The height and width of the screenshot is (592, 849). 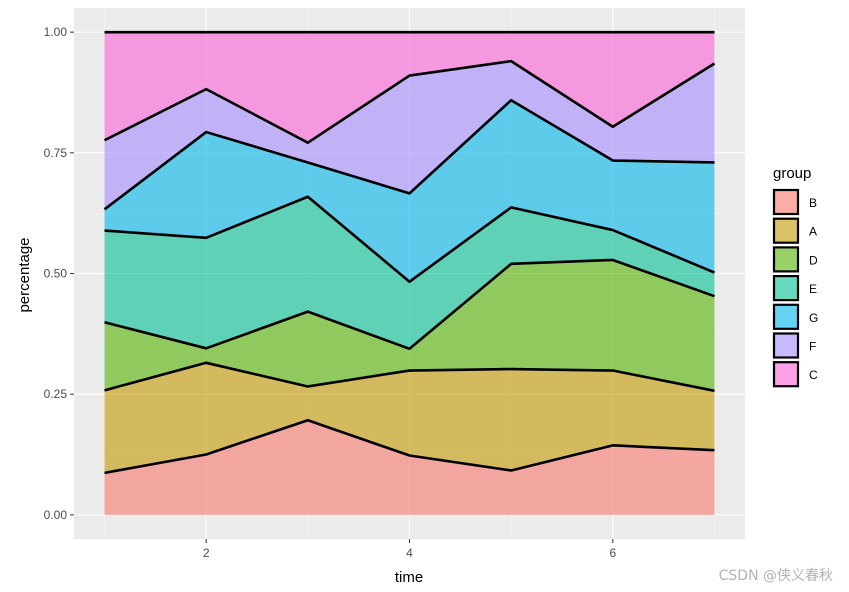 What do you see at coordinates (24, 274) in the screenshot?
I see `y-axis-title: percentage` at bounding box center [24, 274].